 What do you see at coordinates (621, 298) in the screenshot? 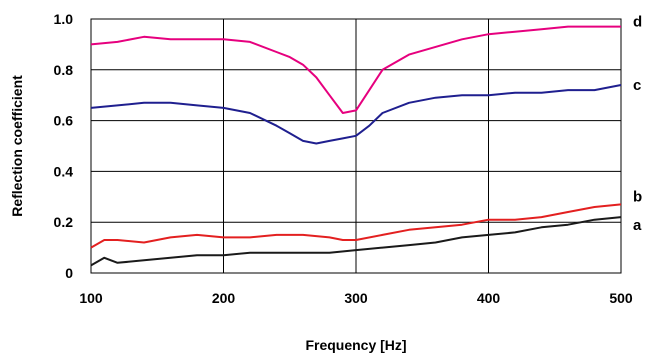
I see `x-tick-label: 500` at bounding box center [621, 298].